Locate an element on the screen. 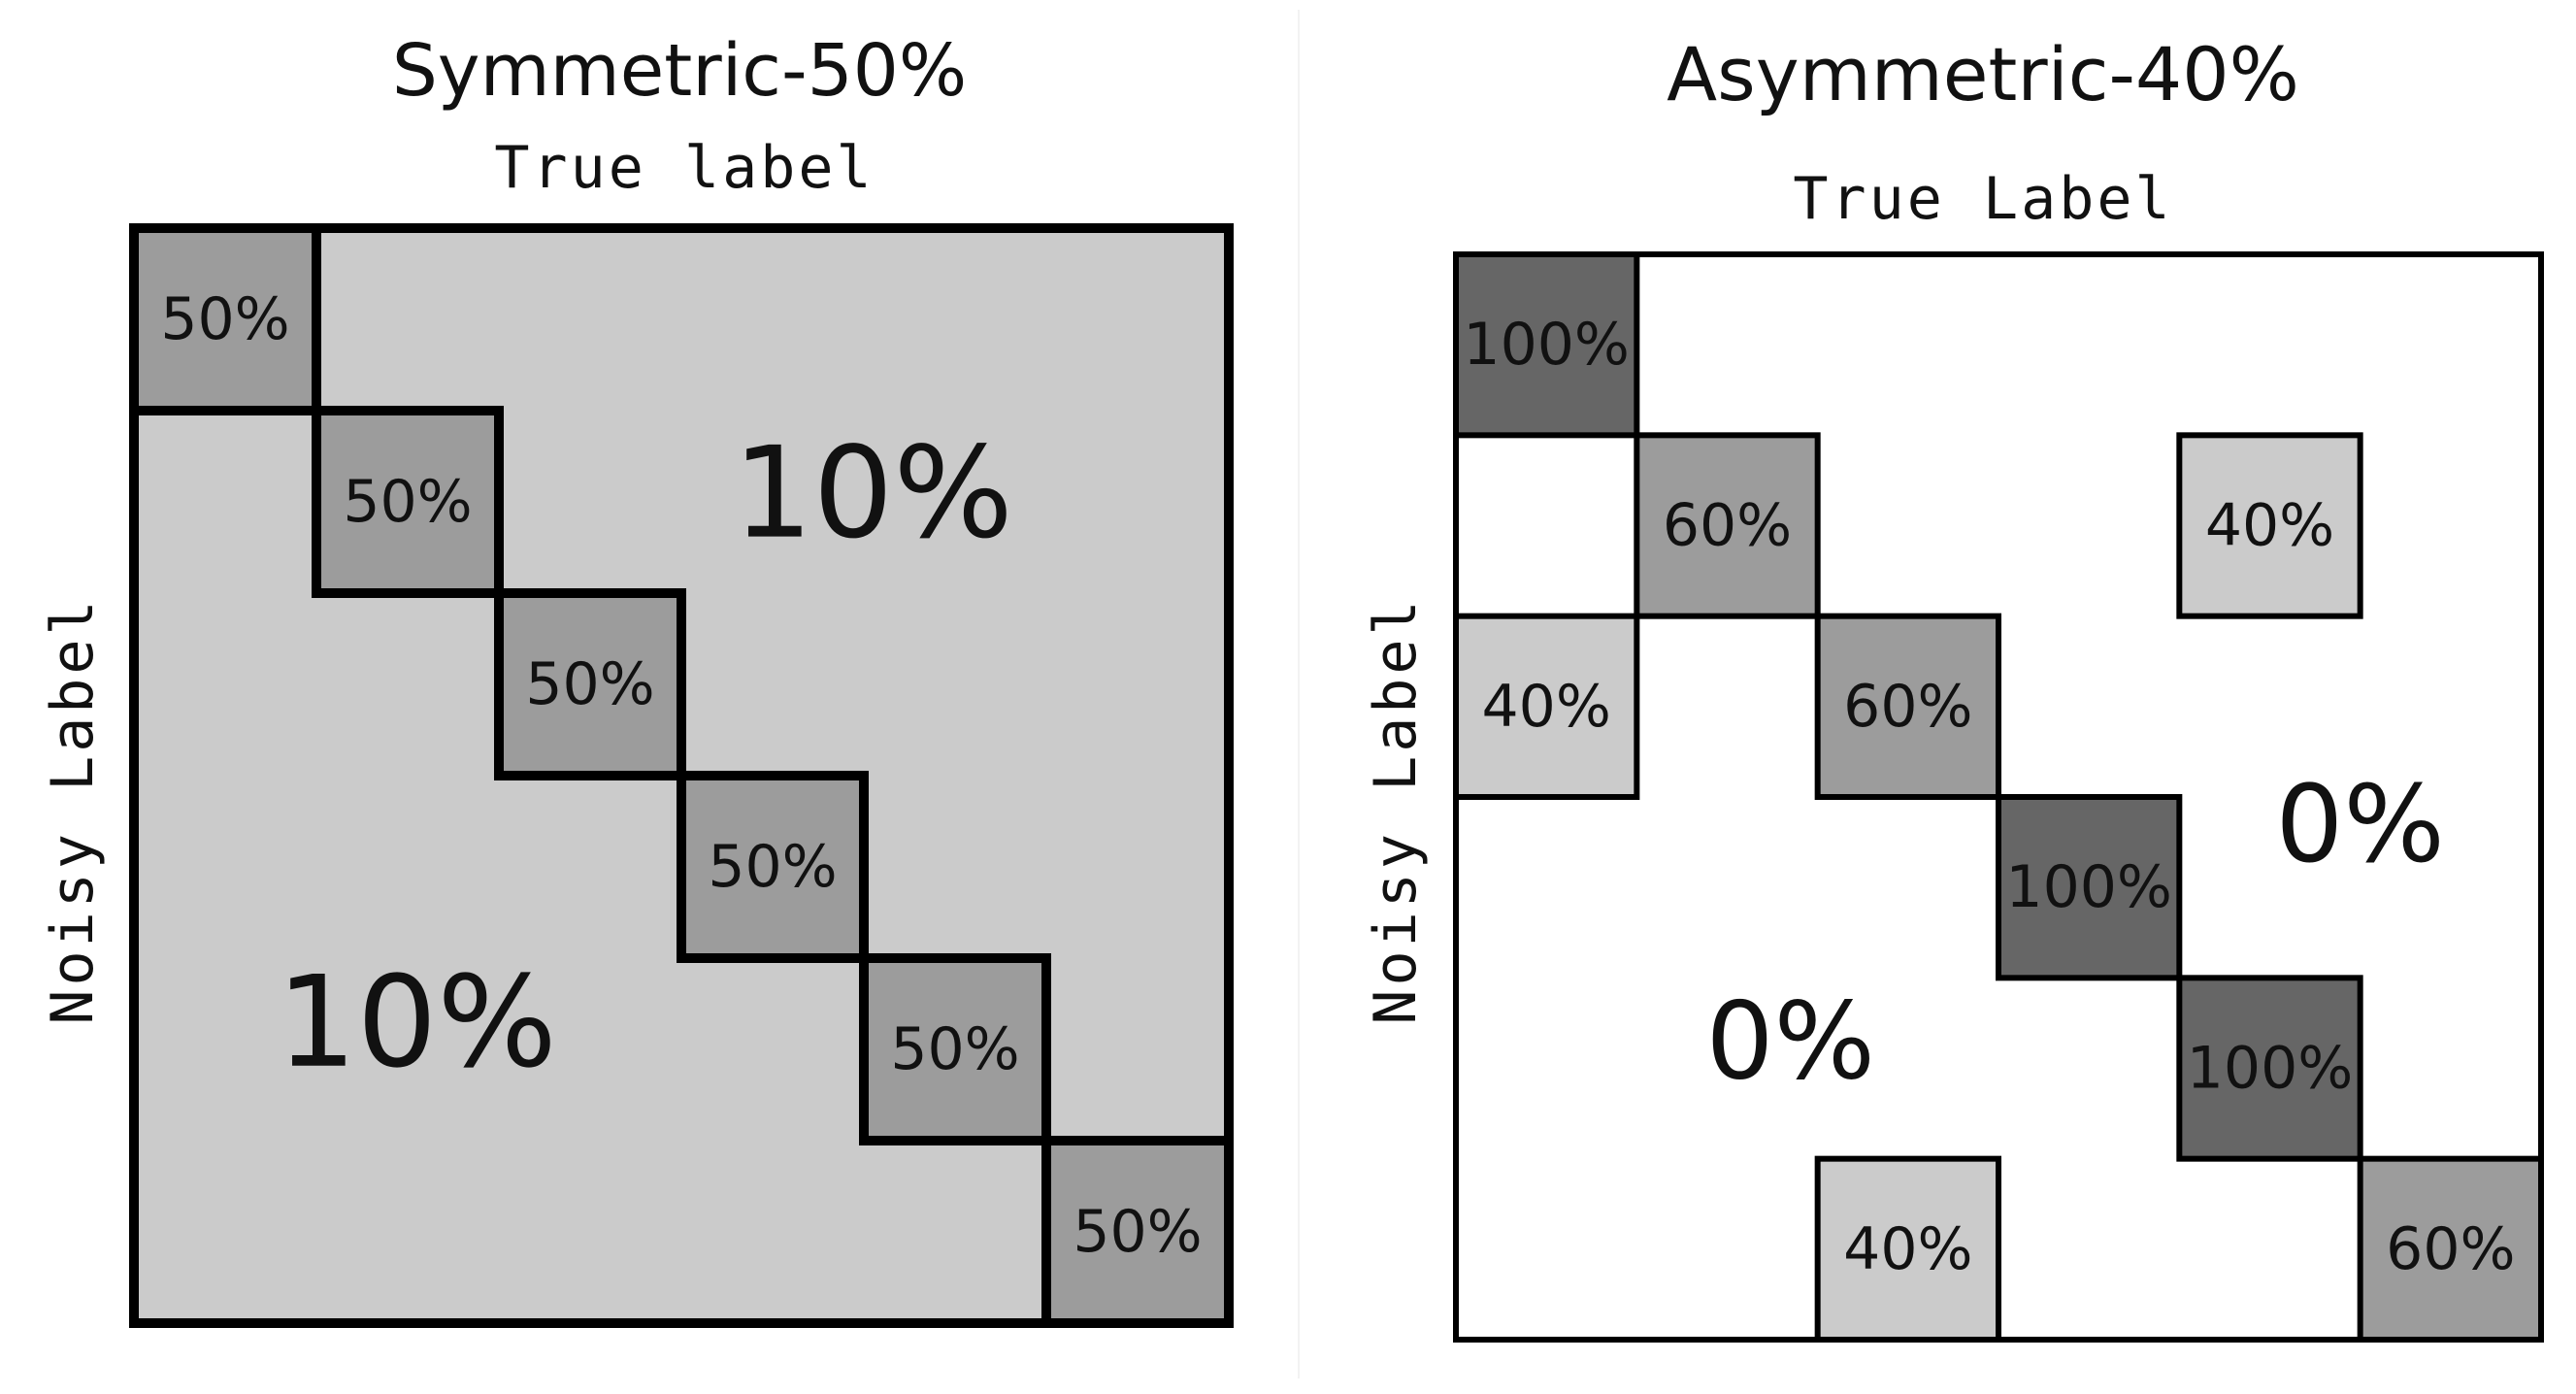 This screenshot has width=2576, height=1394. asymmetric-title: Asymmetric-40% is located at coordinates (1983, 74).